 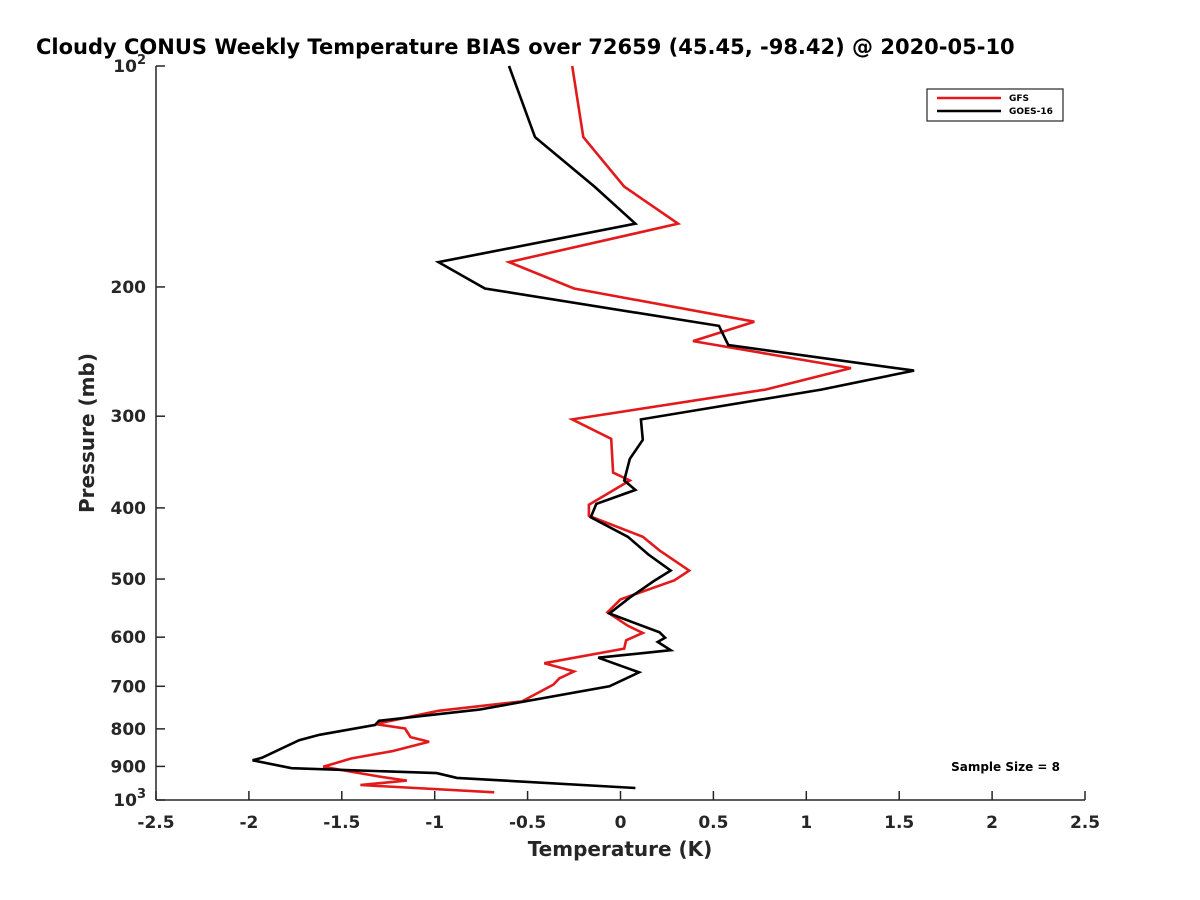 I want to click on y-tick-label: 400, so click(x=129, y=509).